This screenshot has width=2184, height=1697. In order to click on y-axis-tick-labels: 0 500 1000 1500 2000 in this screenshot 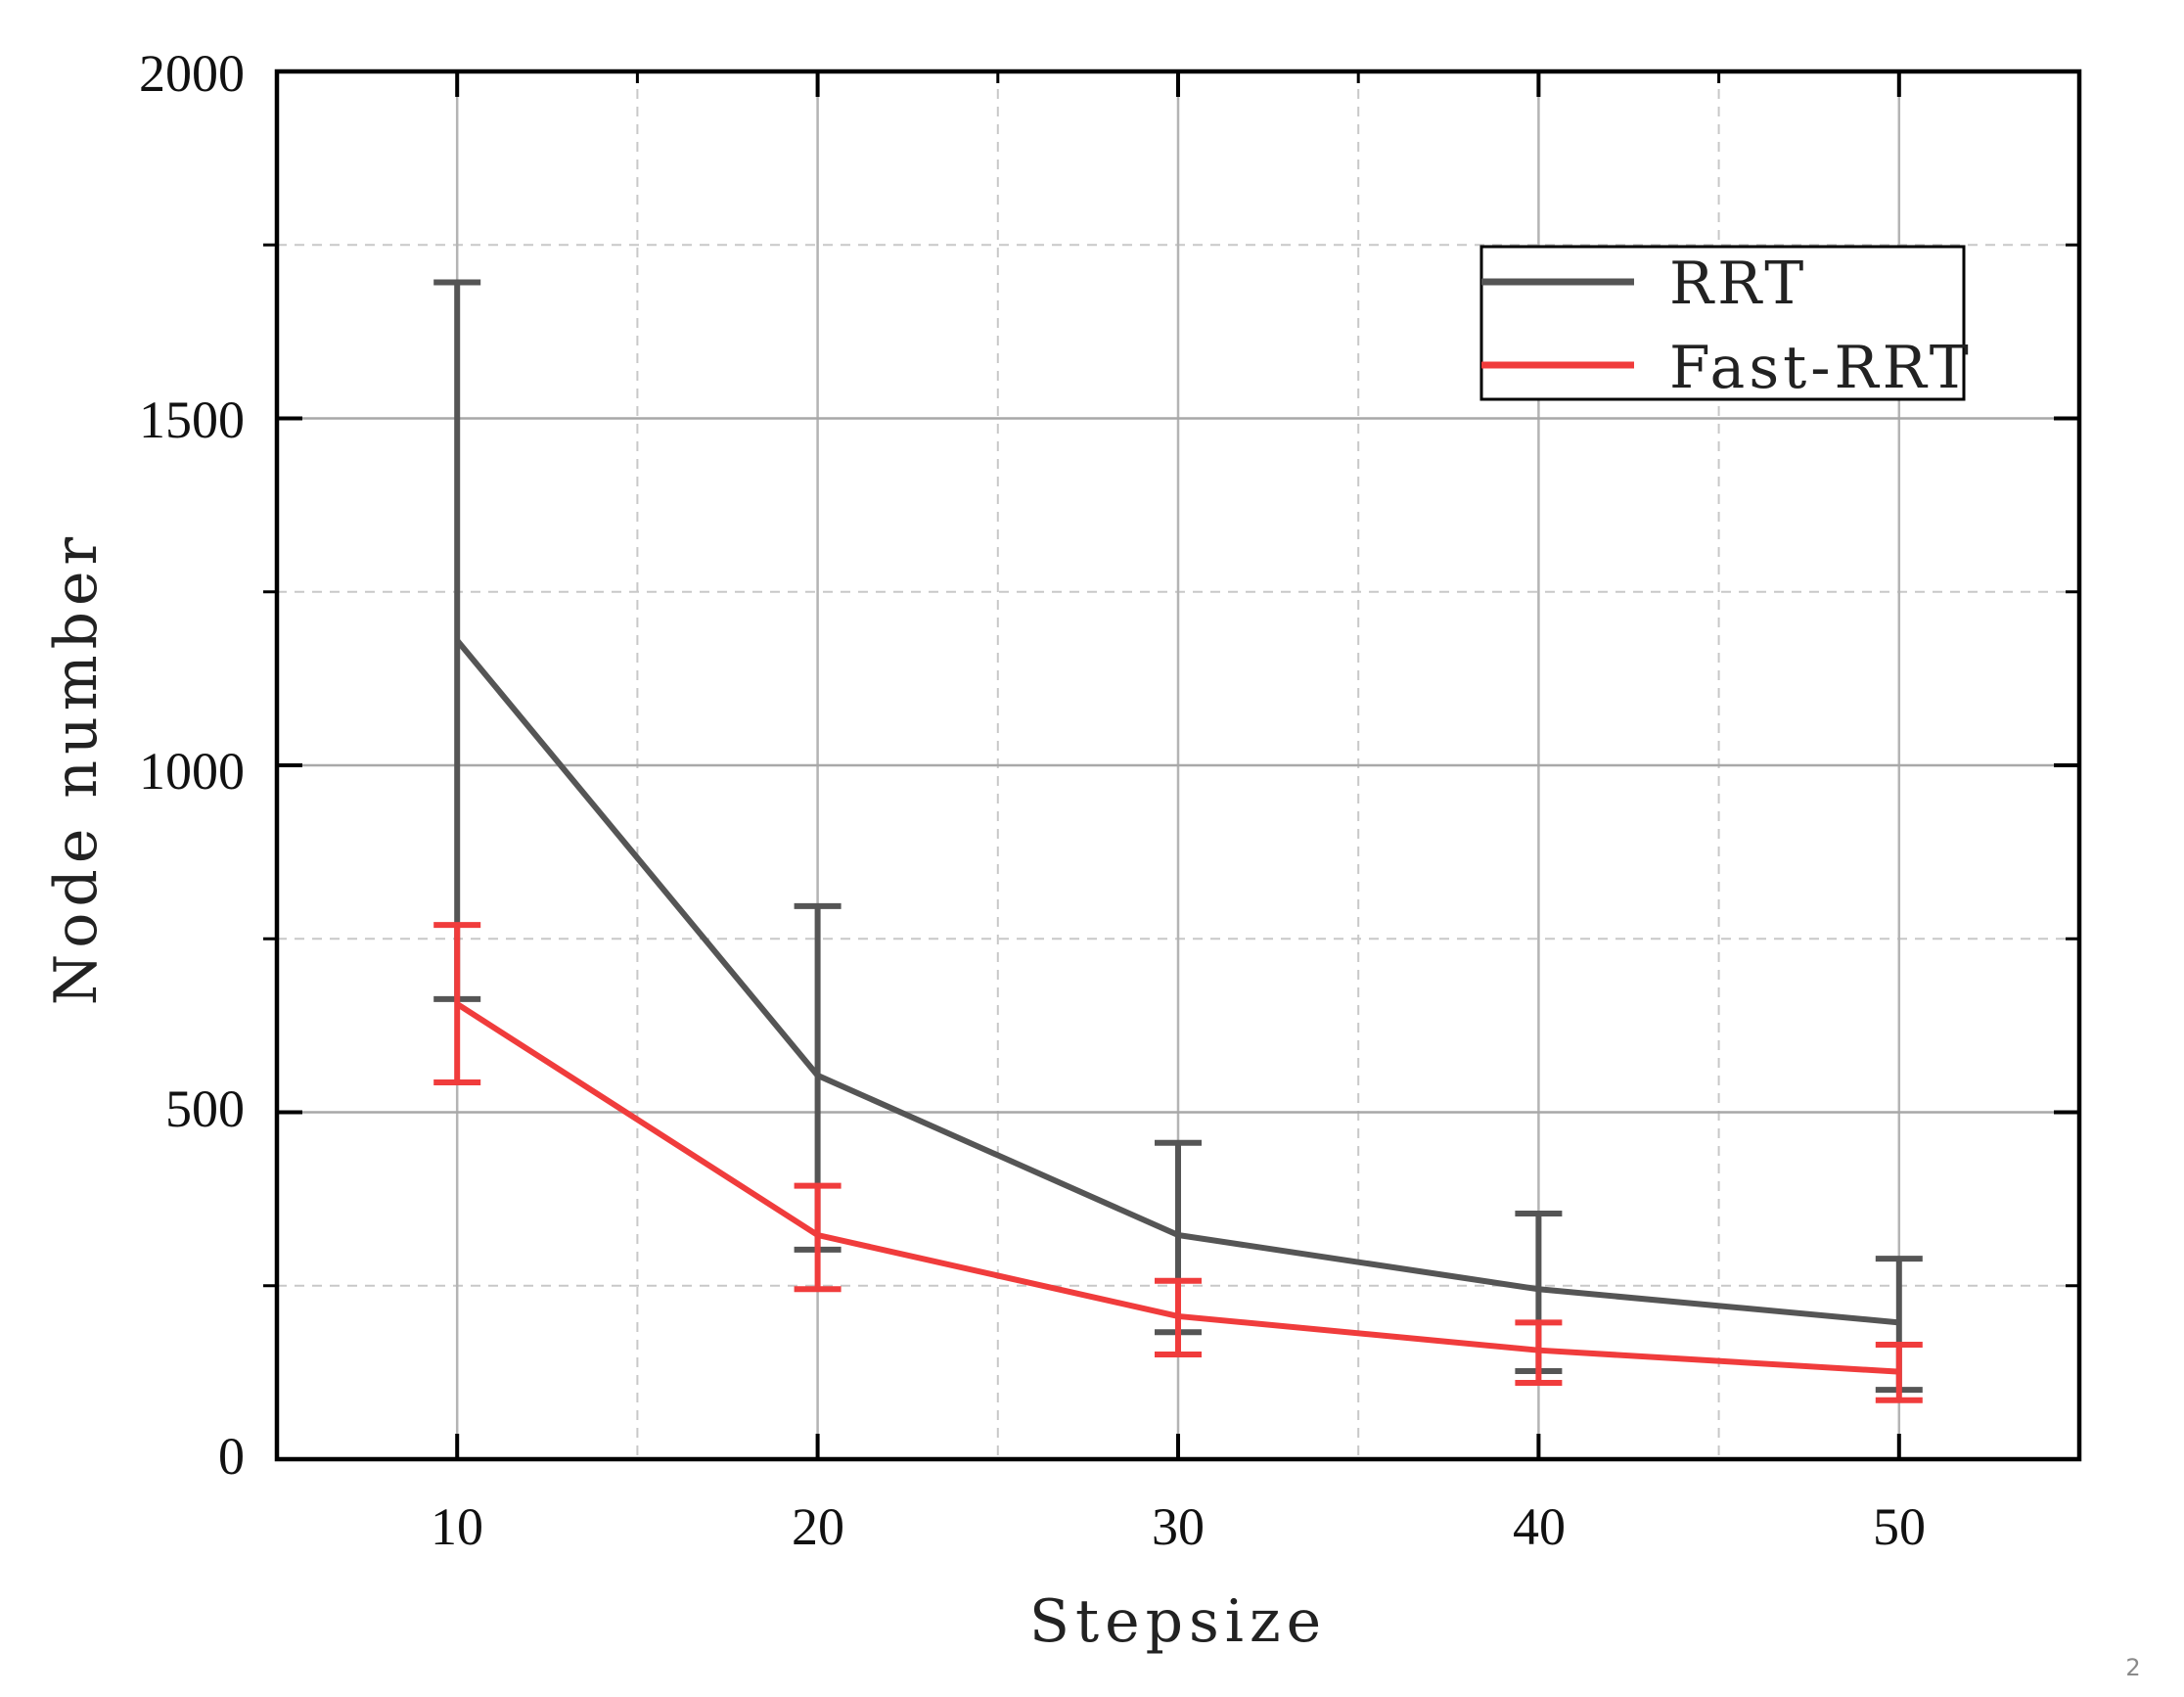, I will do `click(192, 765)`.